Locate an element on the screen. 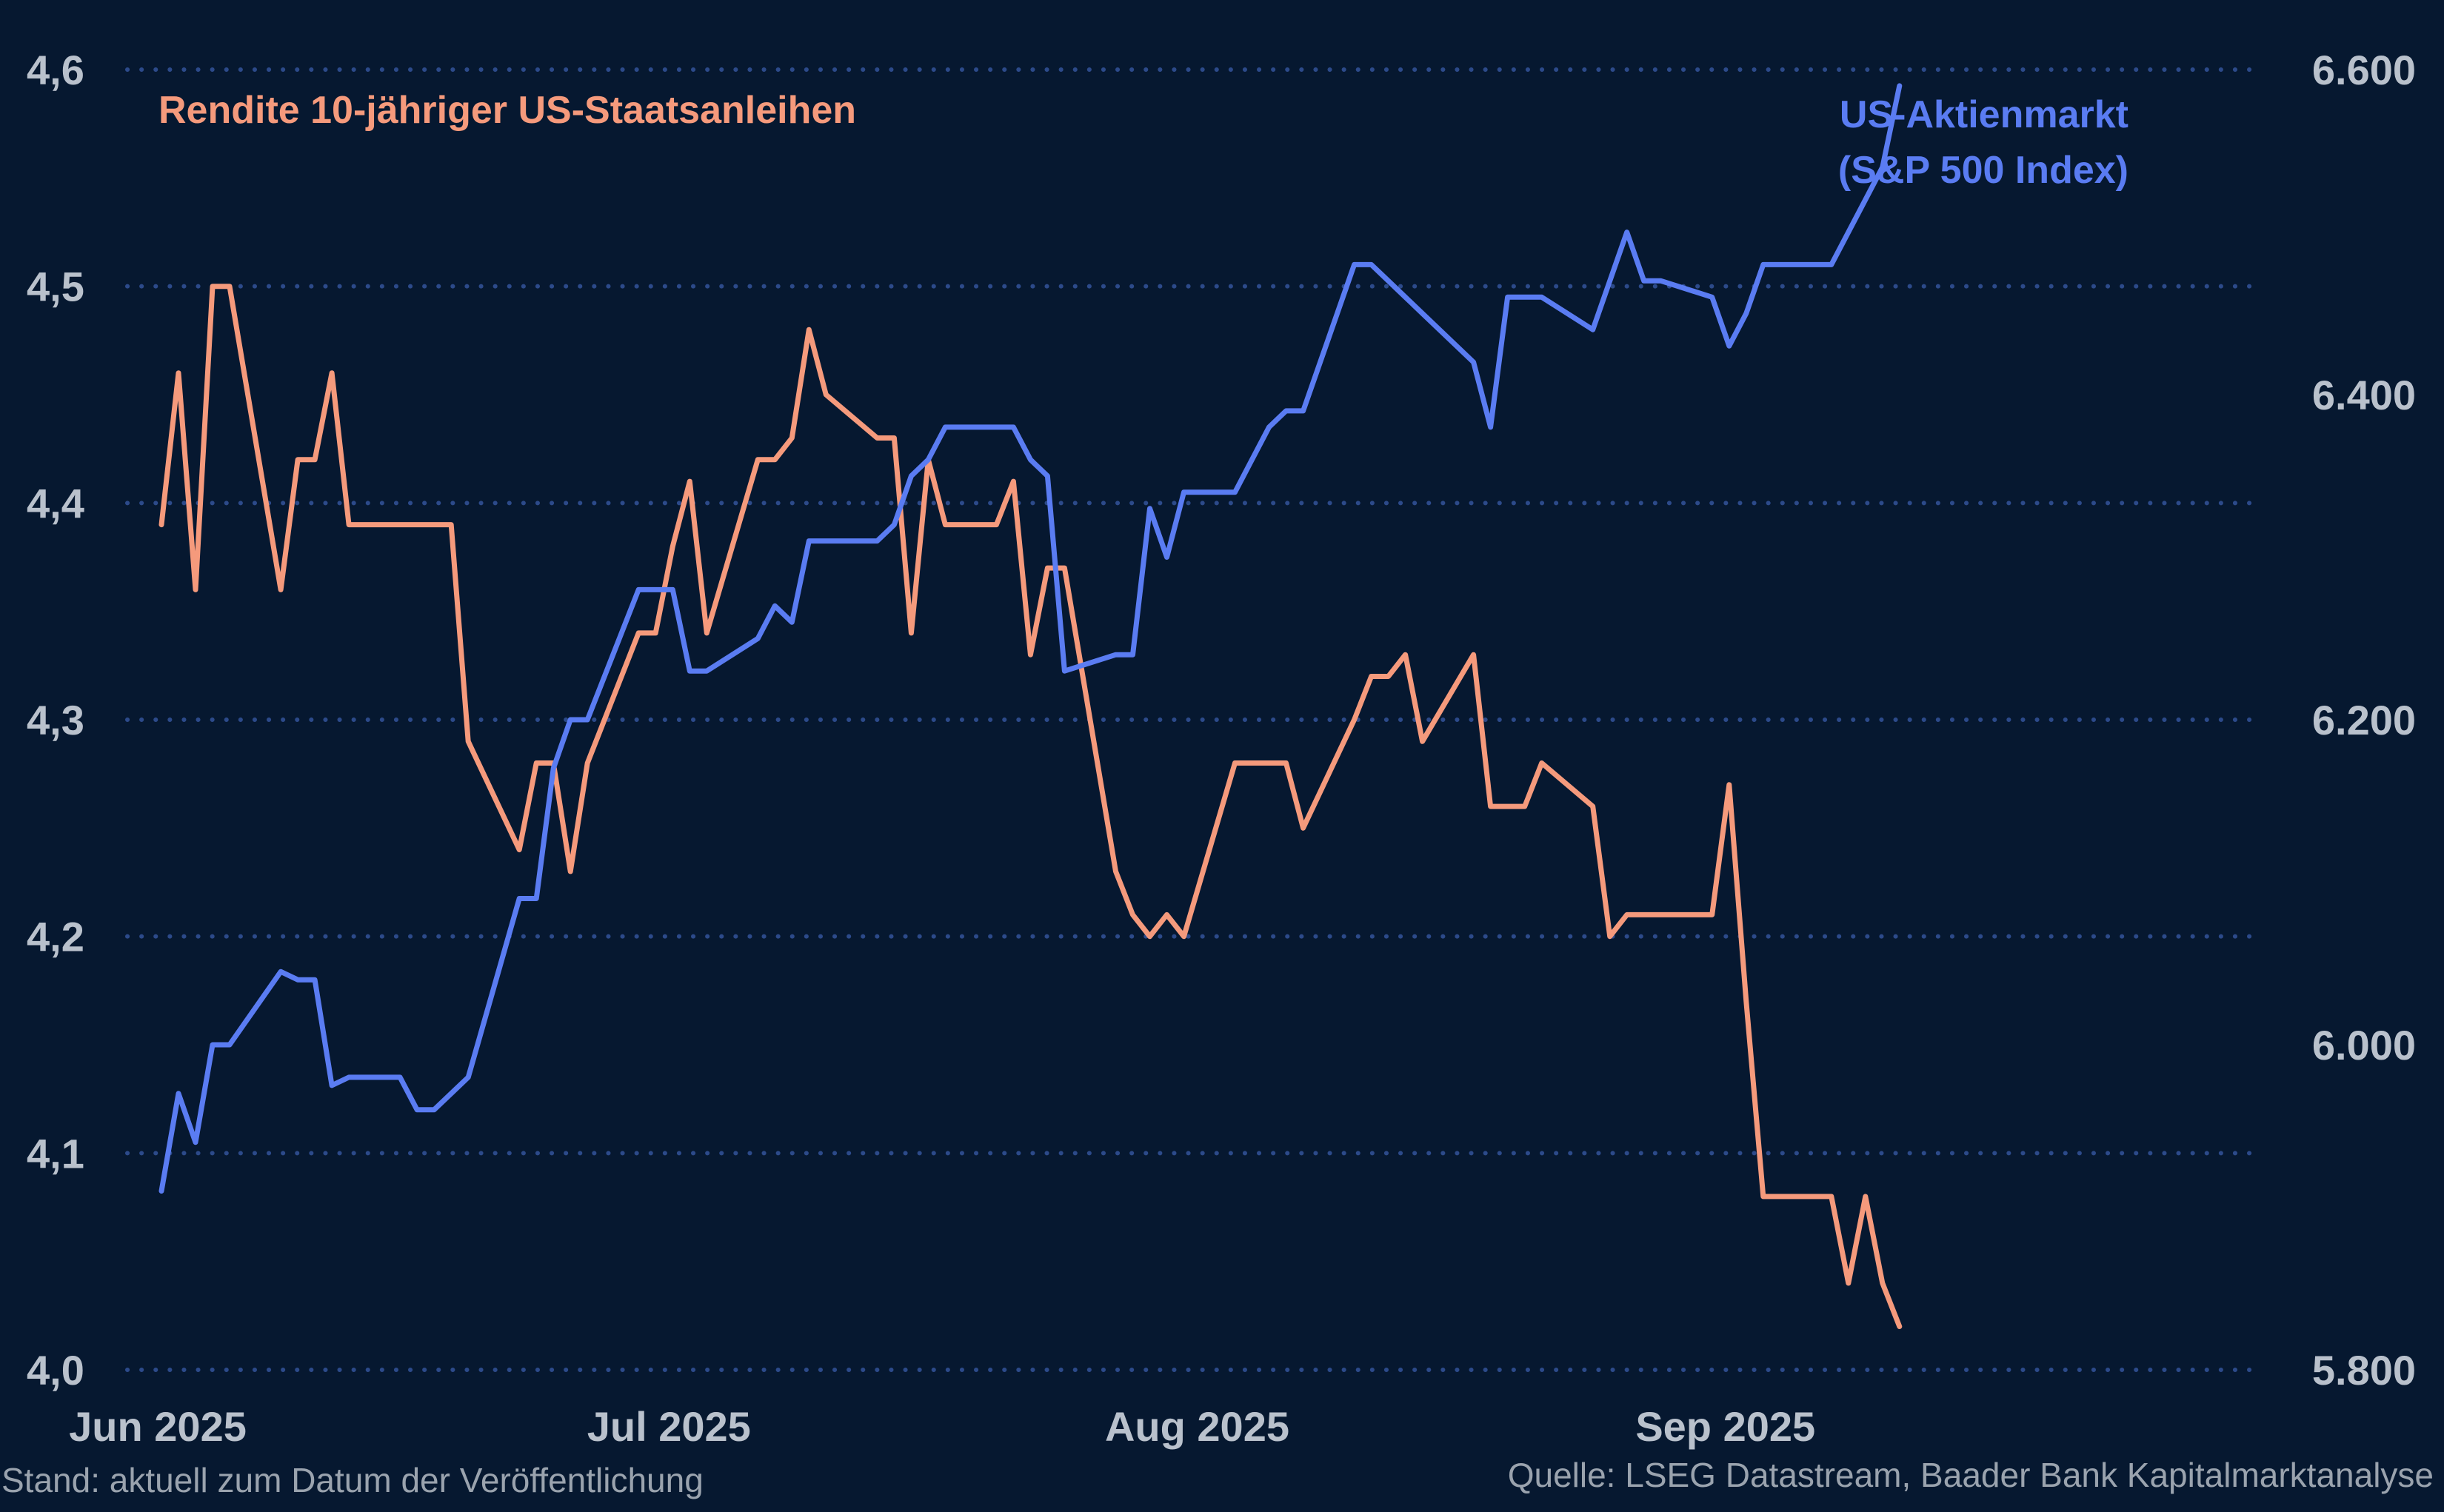 This screenshot has width=2444, height=1512. sp500-series-label-line1: US-Aktienmarkt is located at coordinates (1984, 114).